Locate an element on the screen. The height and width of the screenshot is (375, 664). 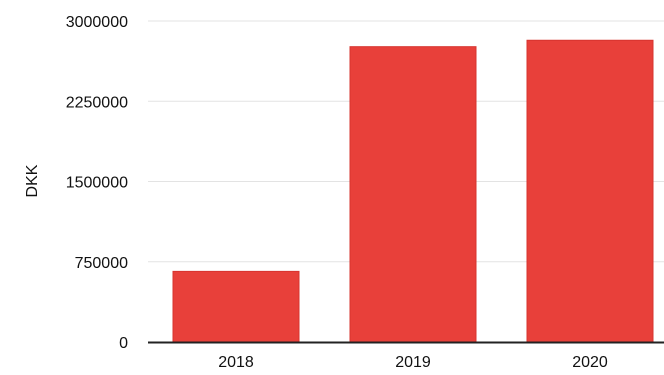
x-tick-label: 2020 is located at coordinates (590, 362).